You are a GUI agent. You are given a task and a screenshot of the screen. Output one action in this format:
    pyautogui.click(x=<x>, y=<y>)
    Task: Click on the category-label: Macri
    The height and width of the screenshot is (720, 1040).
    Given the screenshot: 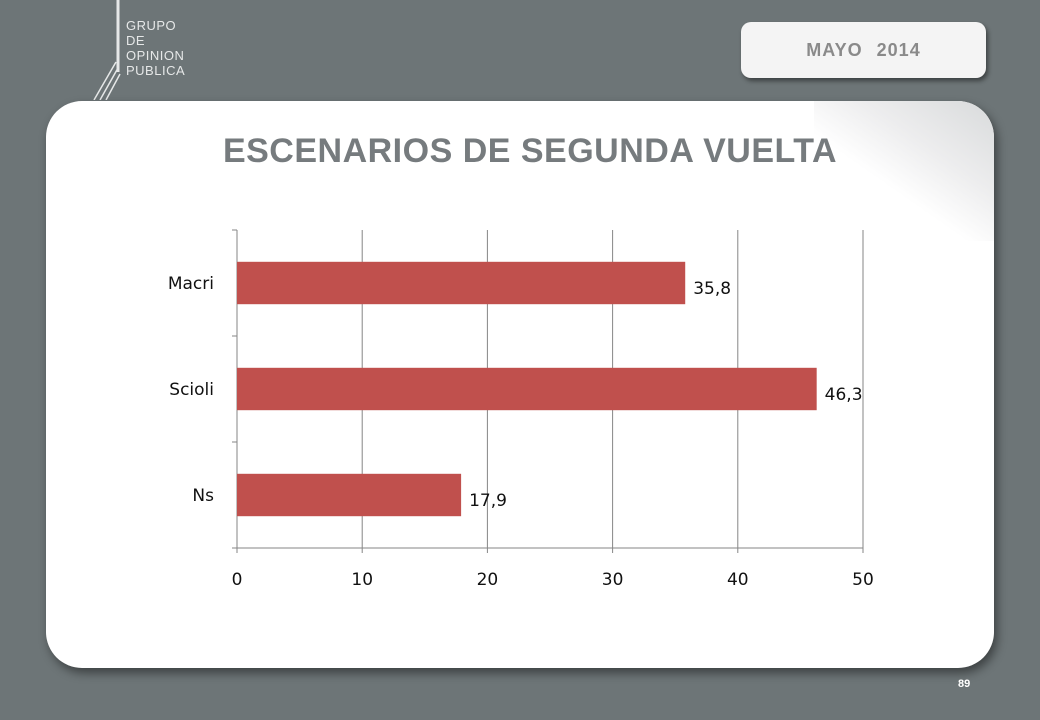 What is the action you would take?
    pyautogui.click(x=191, y=284)
    